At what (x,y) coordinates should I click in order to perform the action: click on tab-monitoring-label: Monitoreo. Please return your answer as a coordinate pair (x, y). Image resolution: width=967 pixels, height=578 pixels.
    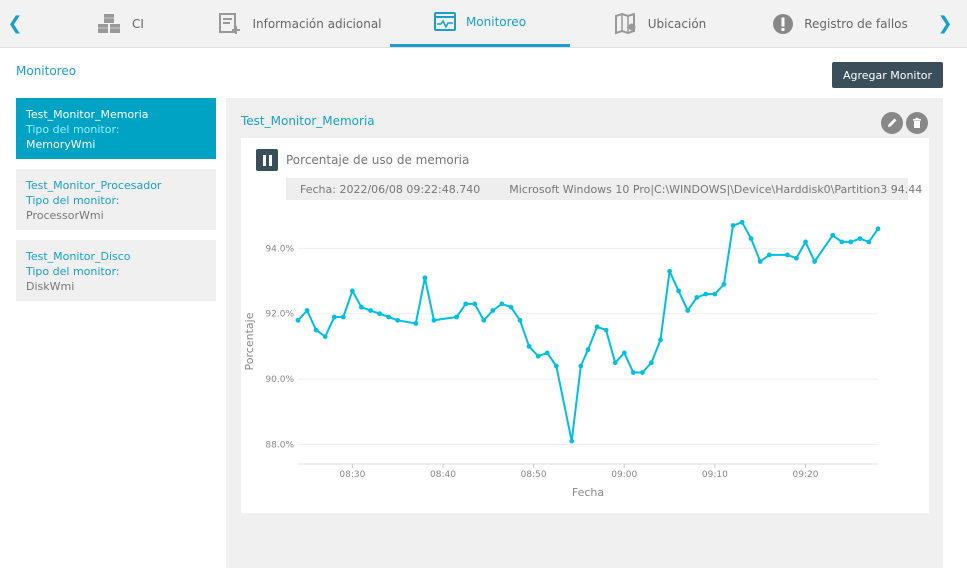
    Looking at the image, I should click on (496, 22).